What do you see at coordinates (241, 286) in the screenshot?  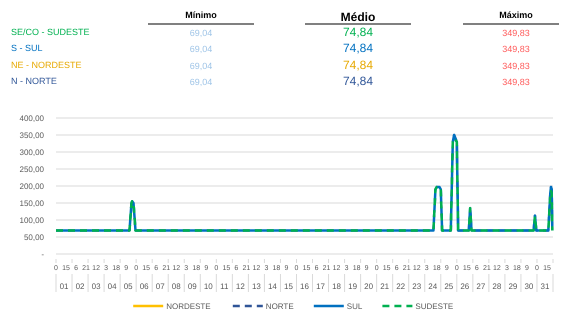 I see `x2-tick-label: 12` at bounding box center [241, 286].